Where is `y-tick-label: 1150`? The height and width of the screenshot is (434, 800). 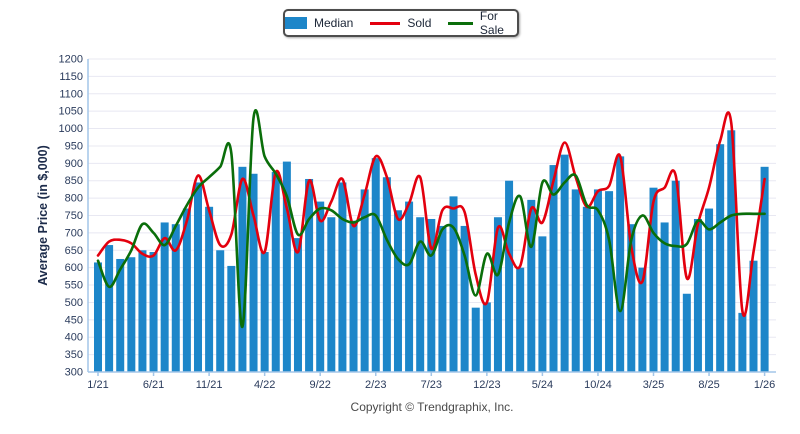 y-tick-label: 1150 is located at coordinates (71, 77).